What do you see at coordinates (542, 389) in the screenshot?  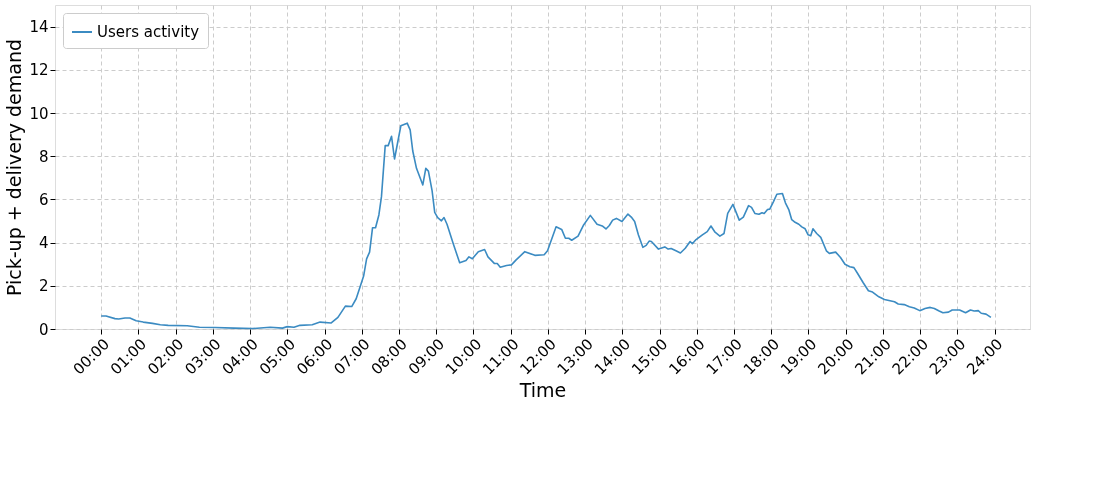 I see `x-axis-title: Time` at bounding box center [542, 389].